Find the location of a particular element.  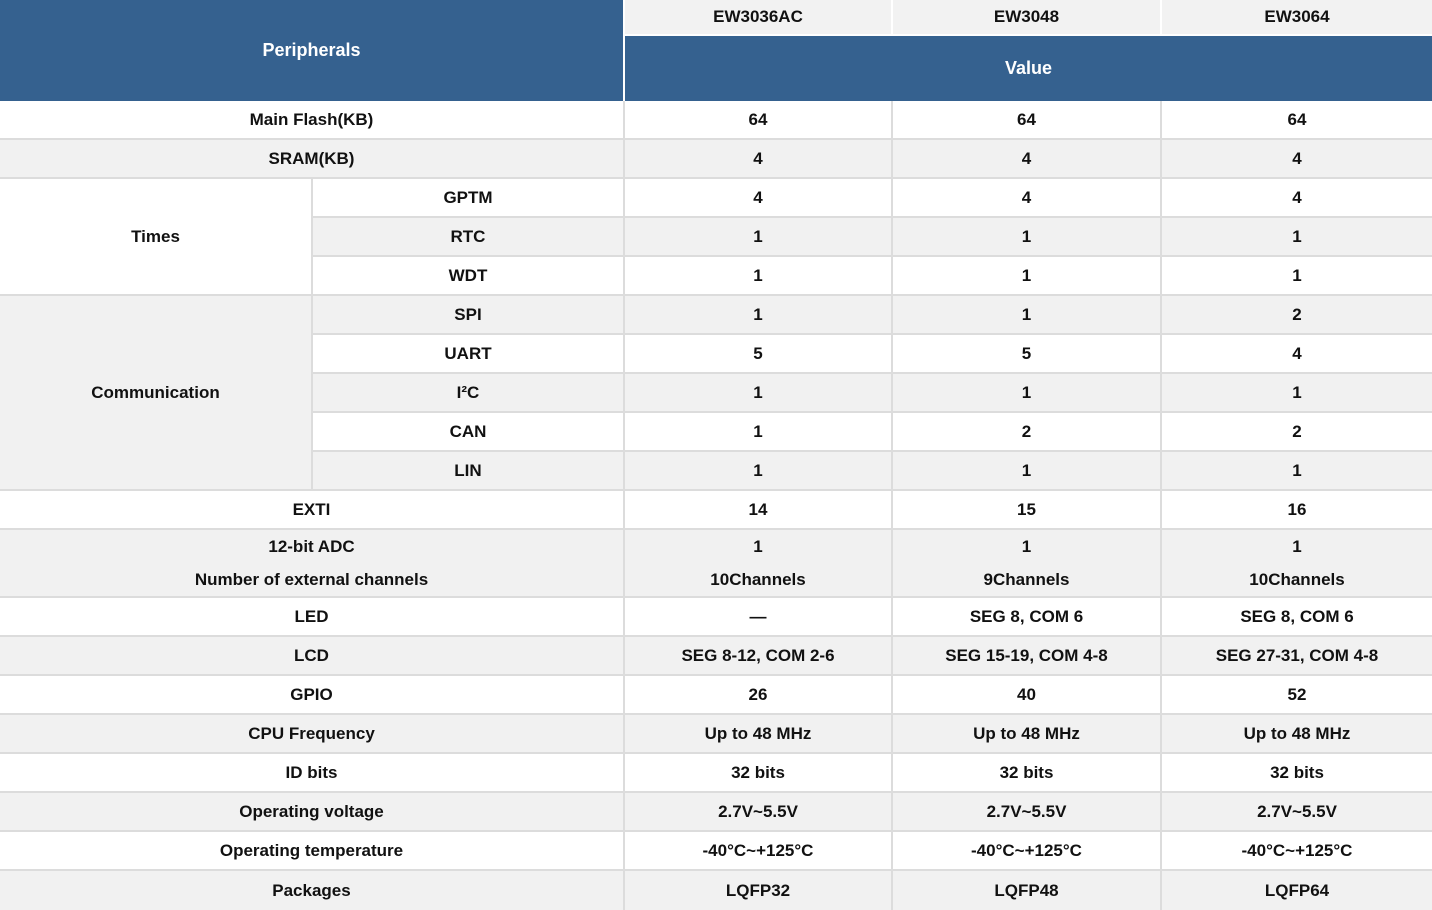

table-row-lin: LIN 1 1 1 is located at coordinates (716, 471).